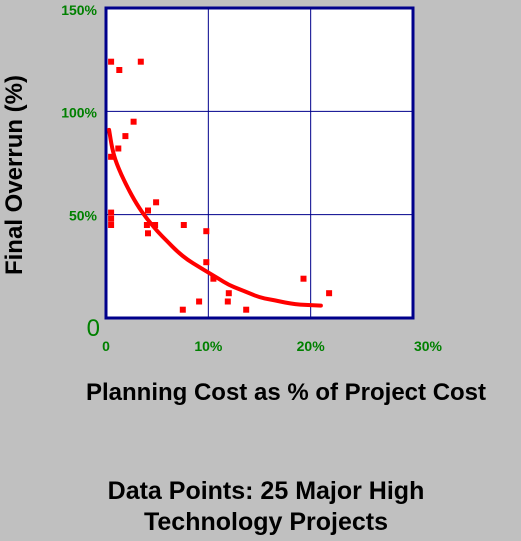 This screenshot has width=521, height=541. I want to click on x-tick-label-3: 30%, so click(428, 346).